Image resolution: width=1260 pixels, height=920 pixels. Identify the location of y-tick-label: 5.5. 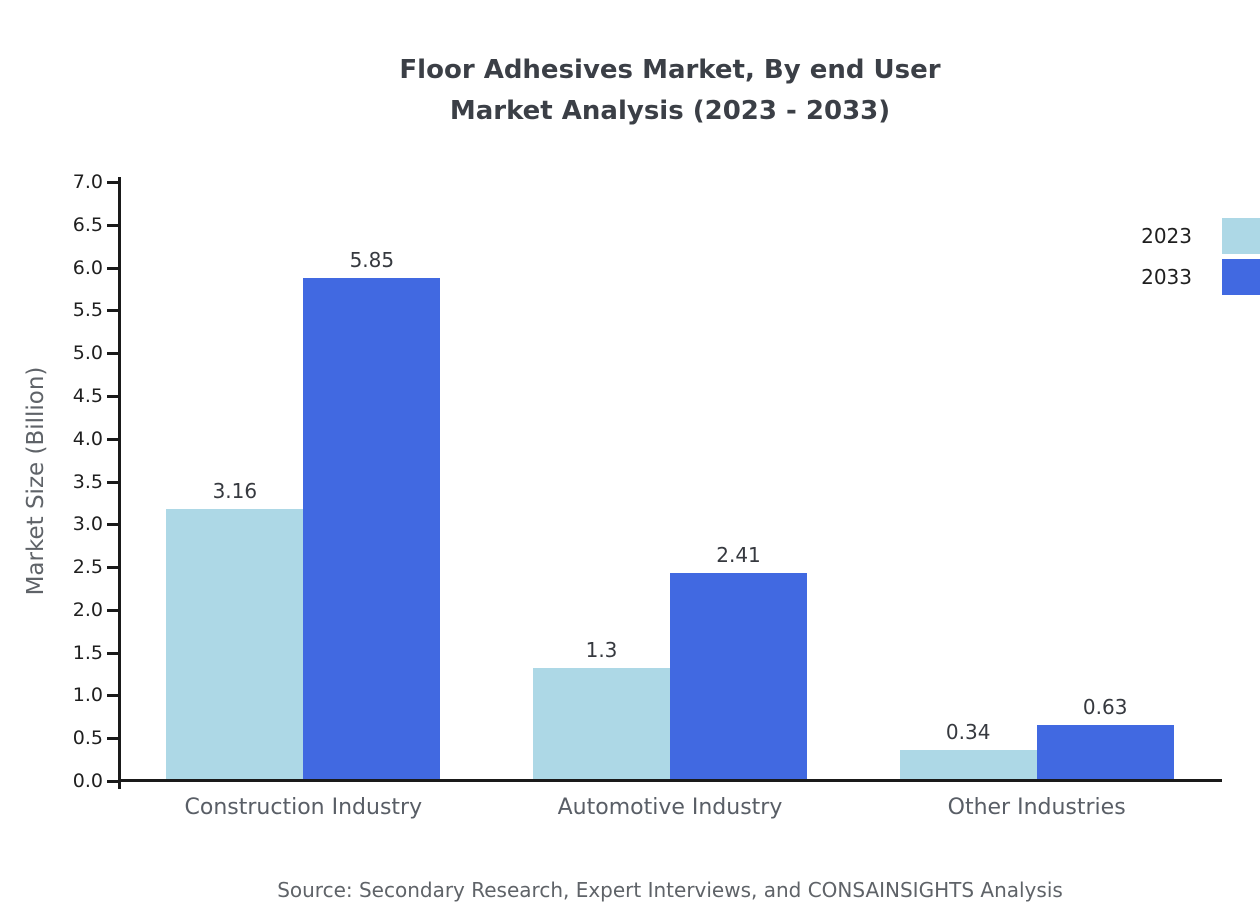
(87, 310).